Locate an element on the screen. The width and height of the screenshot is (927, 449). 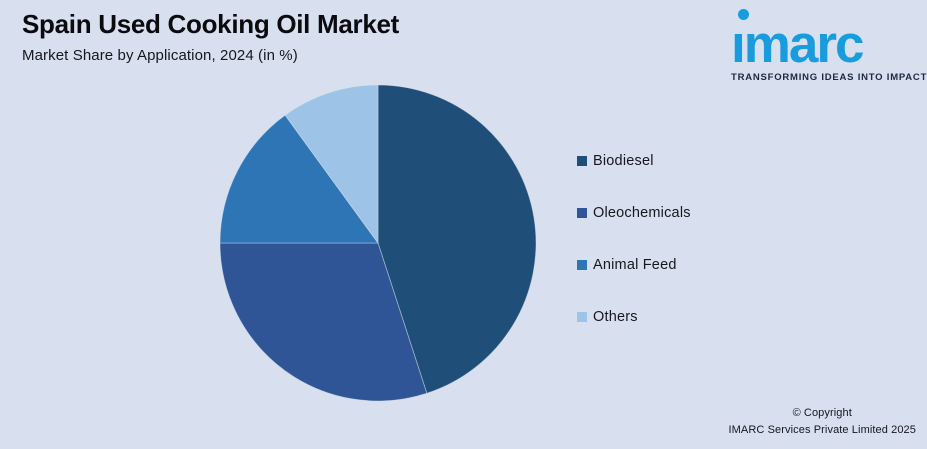
legend-item-biodiesel: Biodiesel is located at coordinates (634, 161).